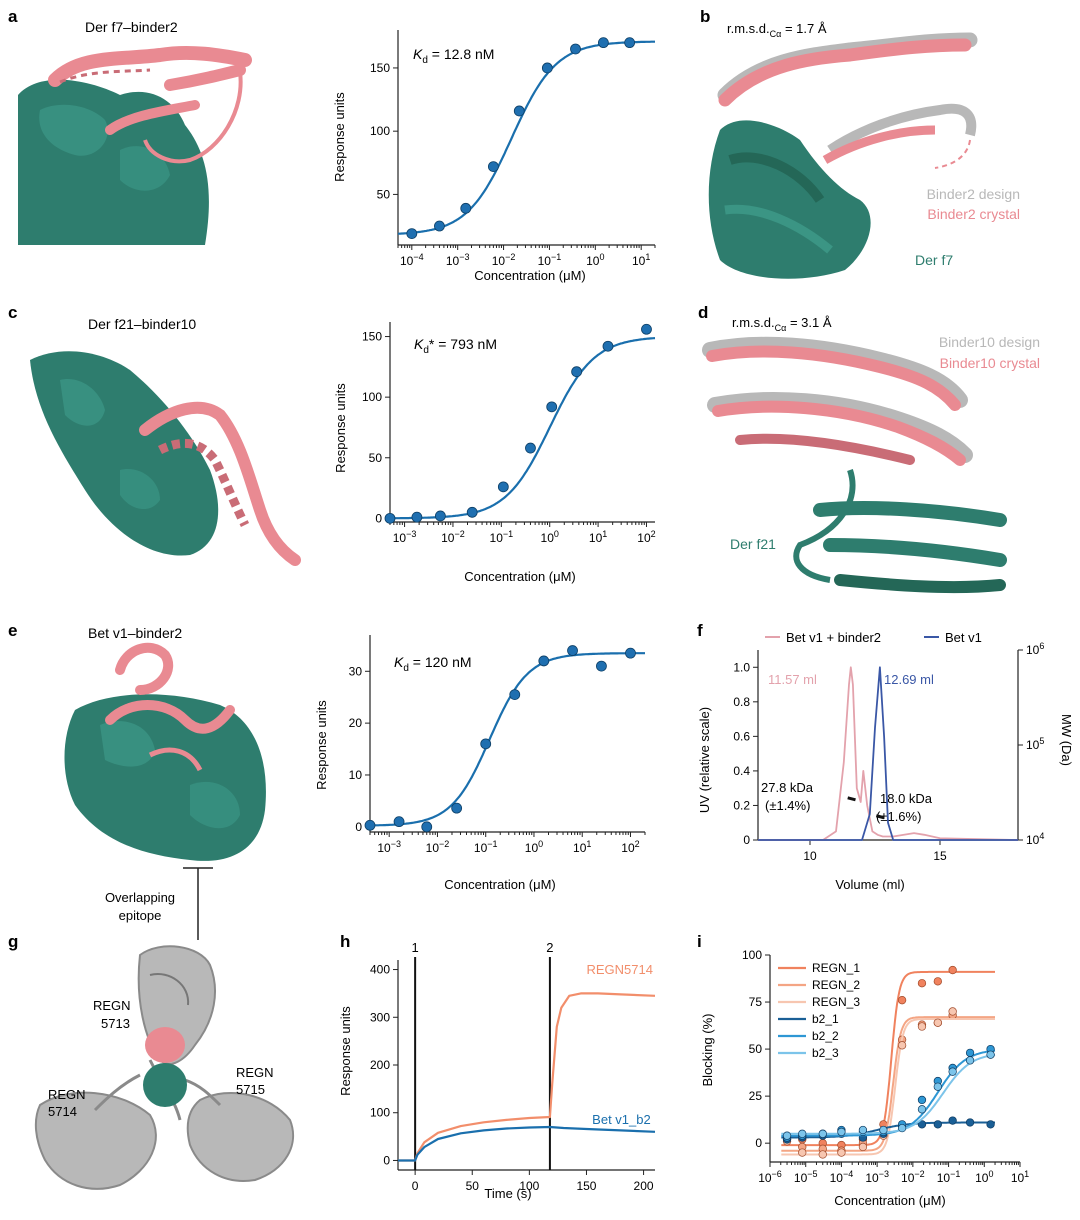 The image size is (1080, 1220). What do you see at coordinates (704, 760) in the screenshot?
I see `chart-f-ylabel: UV (relative scale)` at bounding box center [704, 760].